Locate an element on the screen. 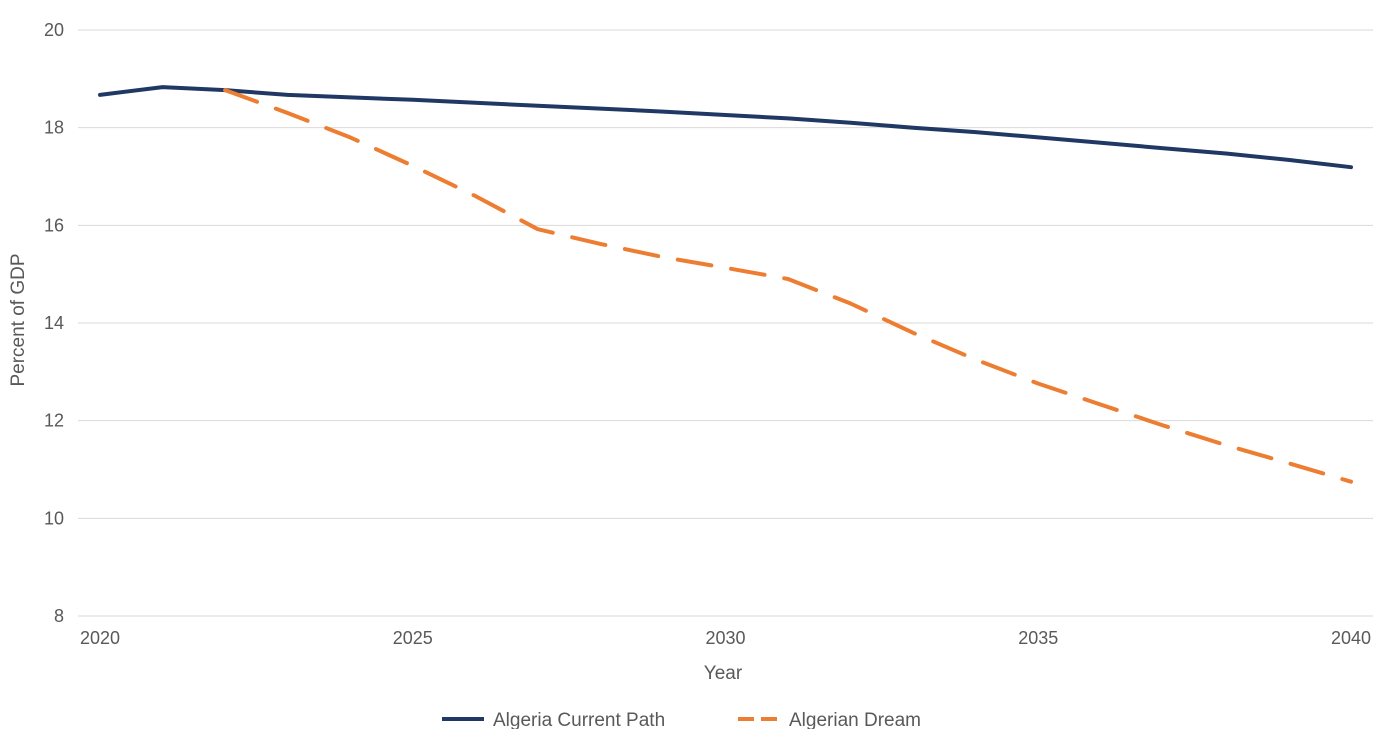 The height and width of the screenshot is (729, 1380). series-line-current-path is located at coordinates (725, 127).